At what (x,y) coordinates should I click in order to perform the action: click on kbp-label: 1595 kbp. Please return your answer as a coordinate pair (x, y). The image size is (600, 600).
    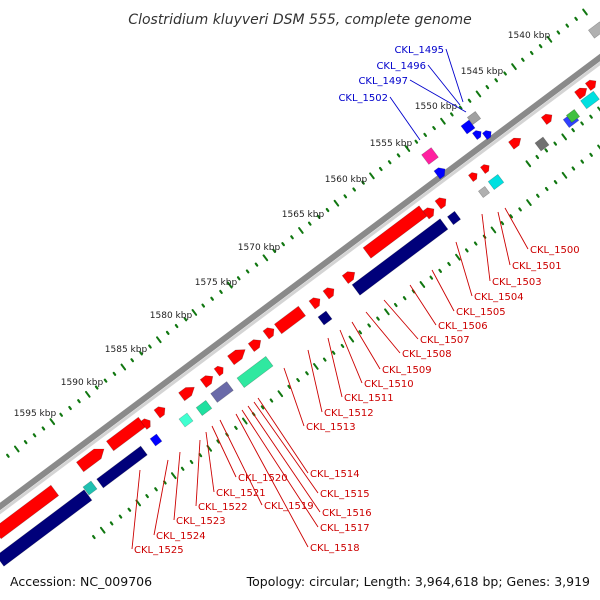
    Looking at the image, I should click on (35, 414).